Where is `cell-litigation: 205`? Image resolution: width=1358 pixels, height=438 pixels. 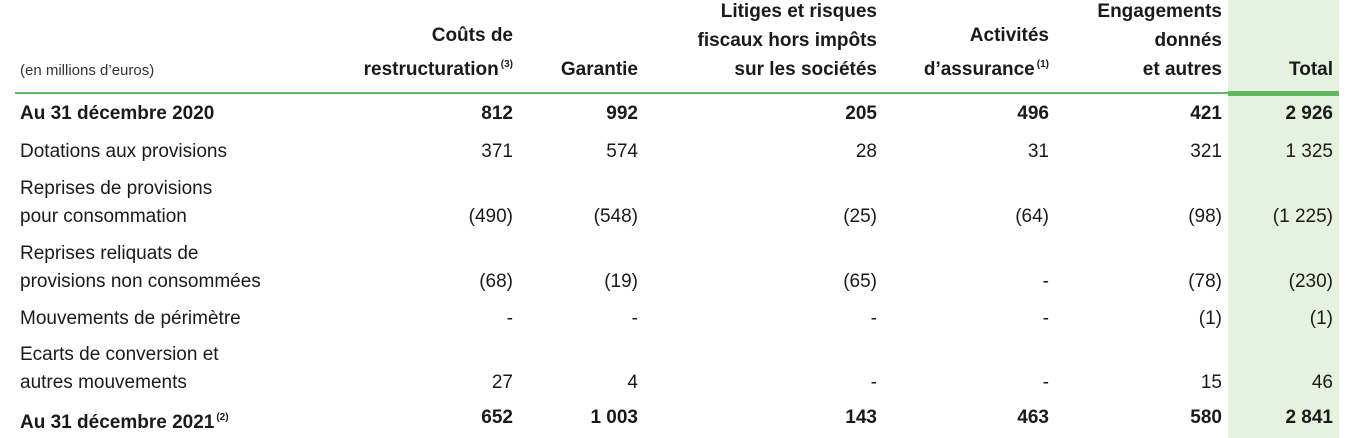 cell-litigation: 205 is located at coordinates (861, 113).